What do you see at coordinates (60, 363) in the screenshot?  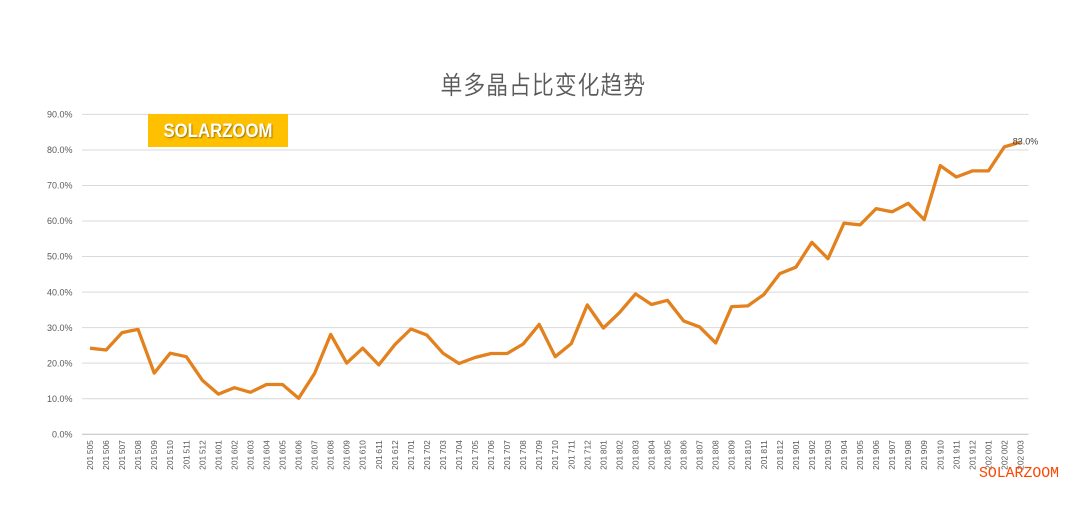 I see `svg-text: 20.0%` at bounding box center [60, 363].